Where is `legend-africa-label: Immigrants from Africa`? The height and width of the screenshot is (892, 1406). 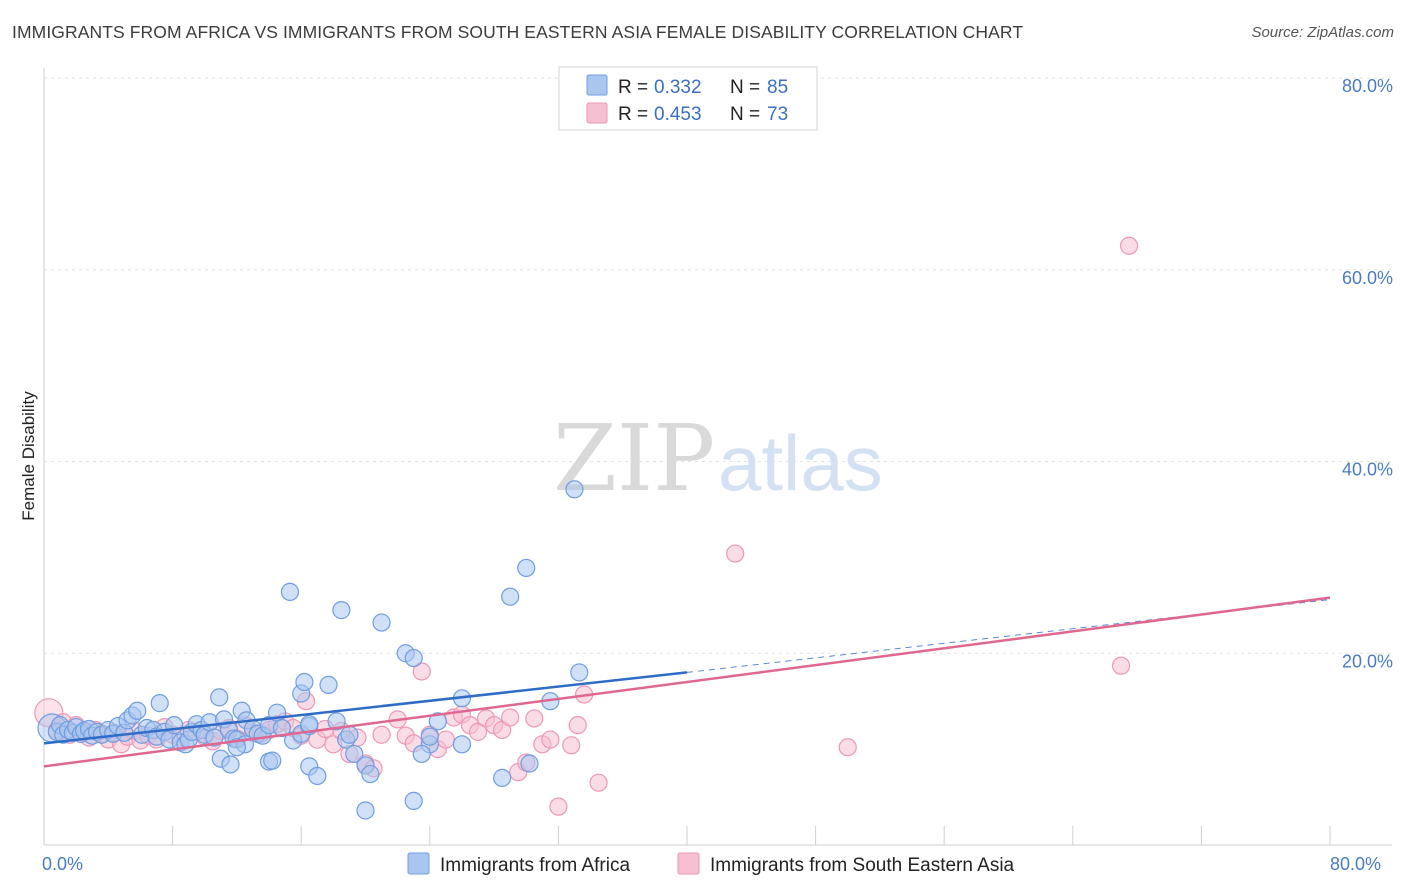
legend-africa-label: Immigrants from Africa is located at coordinates (535, 865).